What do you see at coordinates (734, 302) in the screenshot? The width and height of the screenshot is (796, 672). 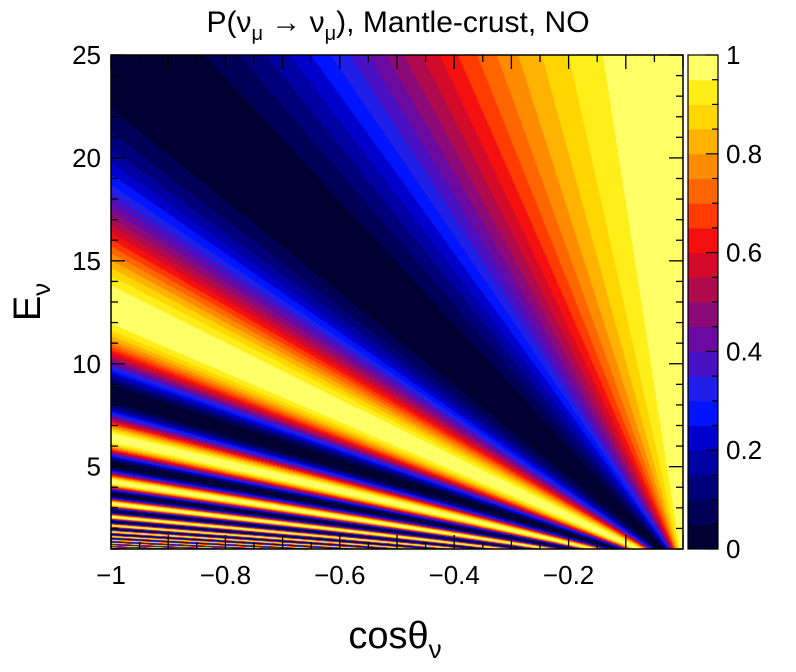 I see `colorbar-axis: 0 0.2 0.4 0.6 0.8 1` at bounding box center [734, 302].